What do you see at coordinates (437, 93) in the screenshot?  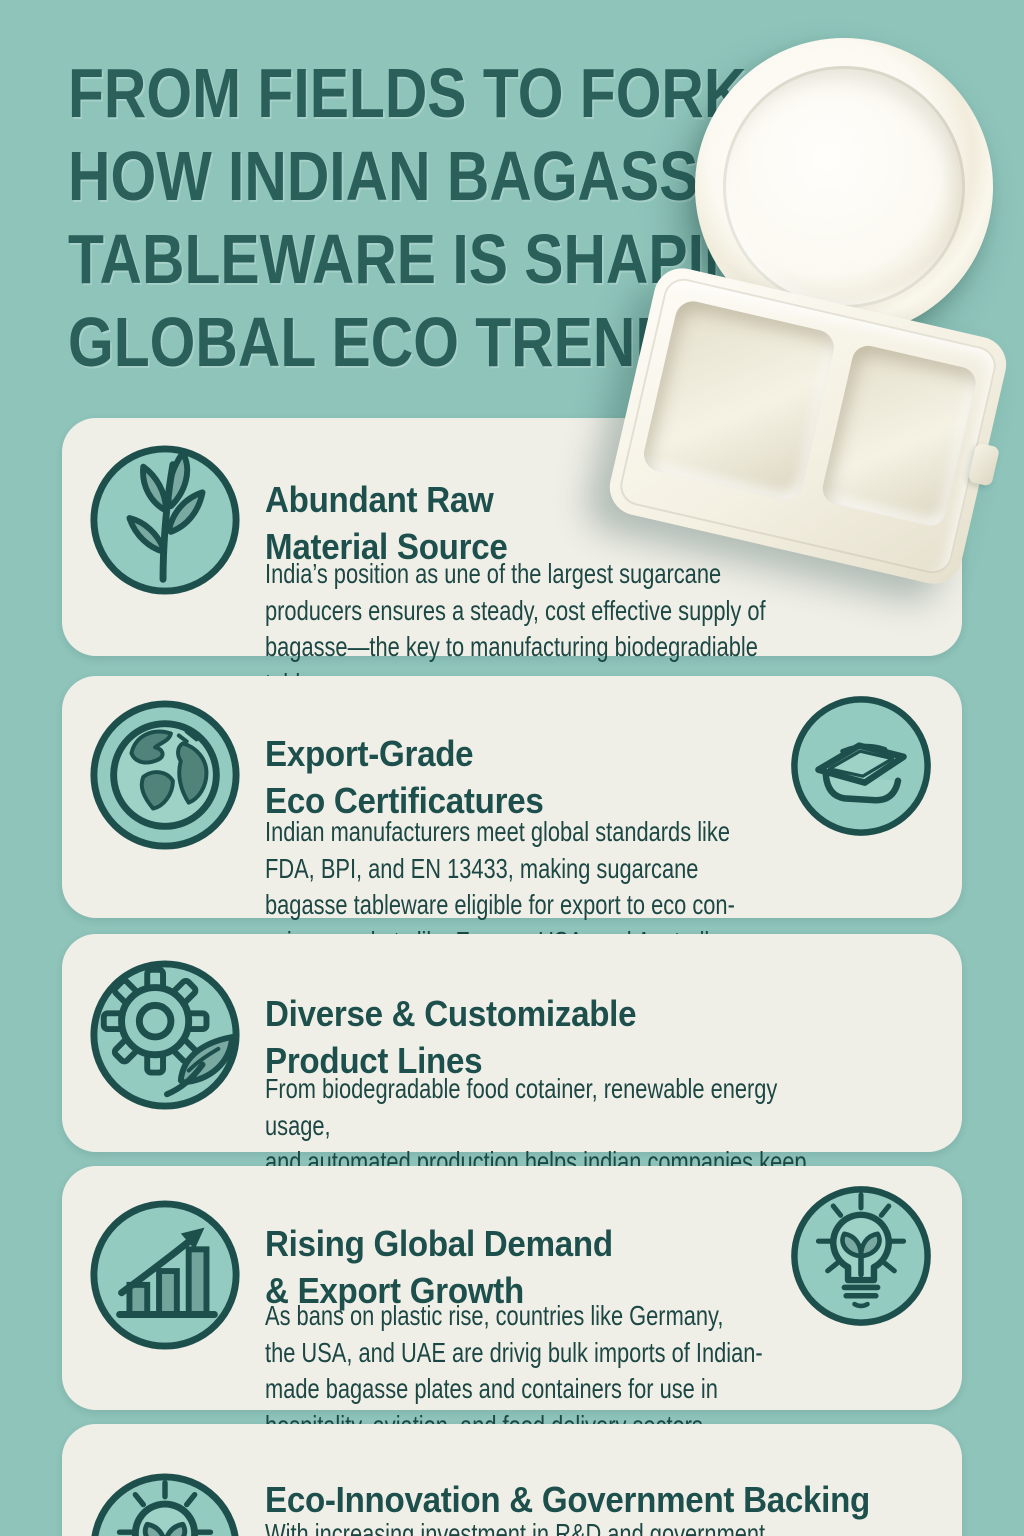 I see `title-line-1: FROM FIELDS TO FORKS·` at bounding box center [437, 93].